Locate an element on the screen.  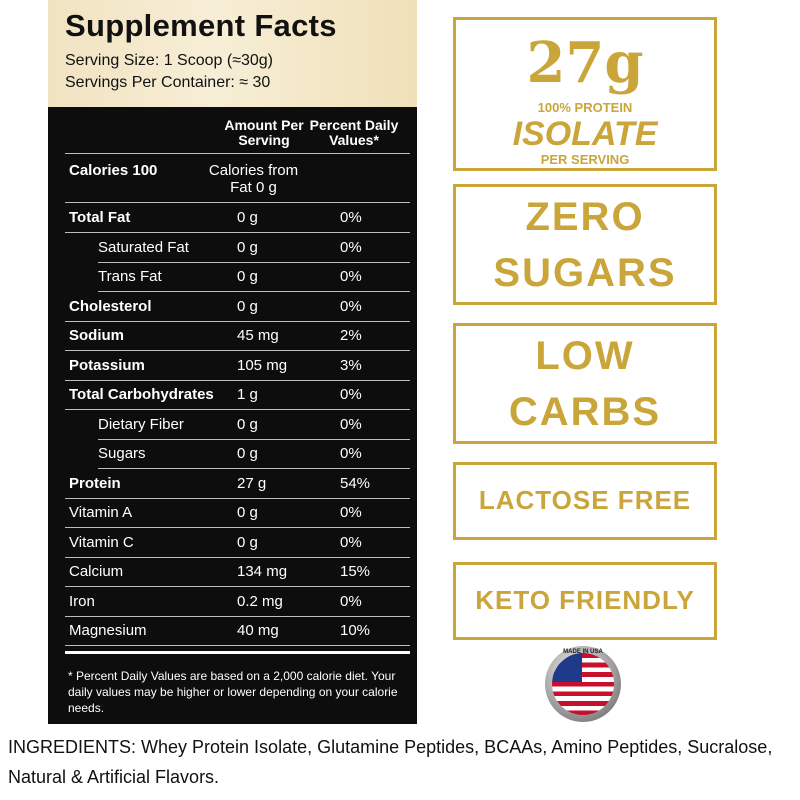
low-line1: LOW is located at coordinates (585, 356).